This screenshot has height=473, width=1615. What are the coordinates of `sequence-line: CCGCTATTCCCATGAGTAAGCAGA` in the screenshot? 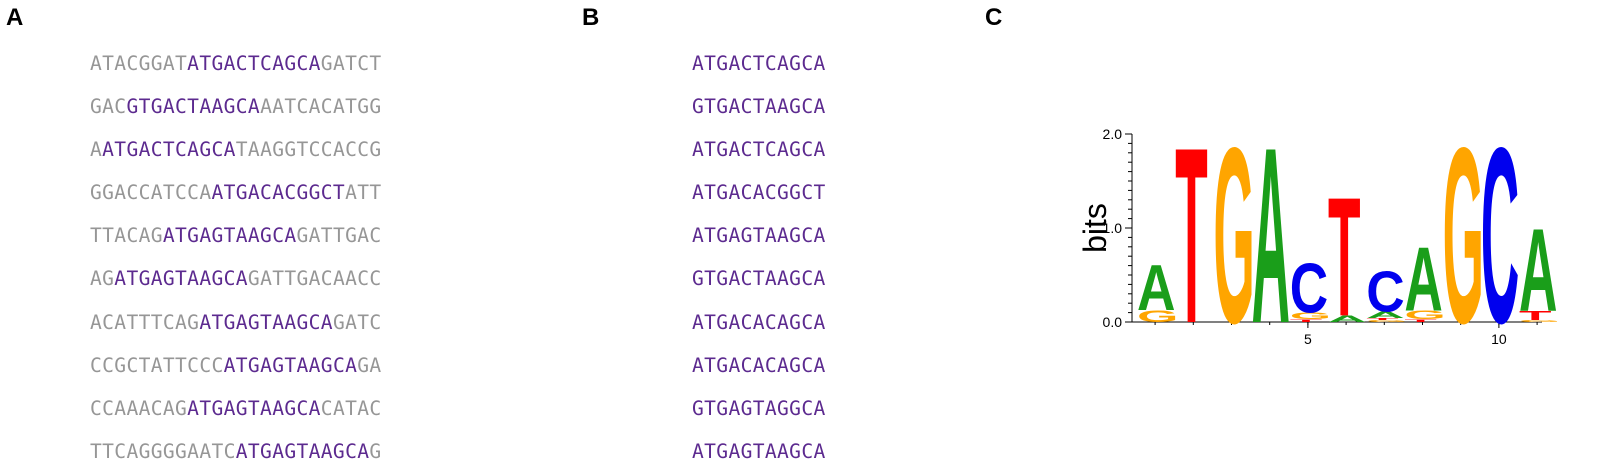 It's located at (236, 365).